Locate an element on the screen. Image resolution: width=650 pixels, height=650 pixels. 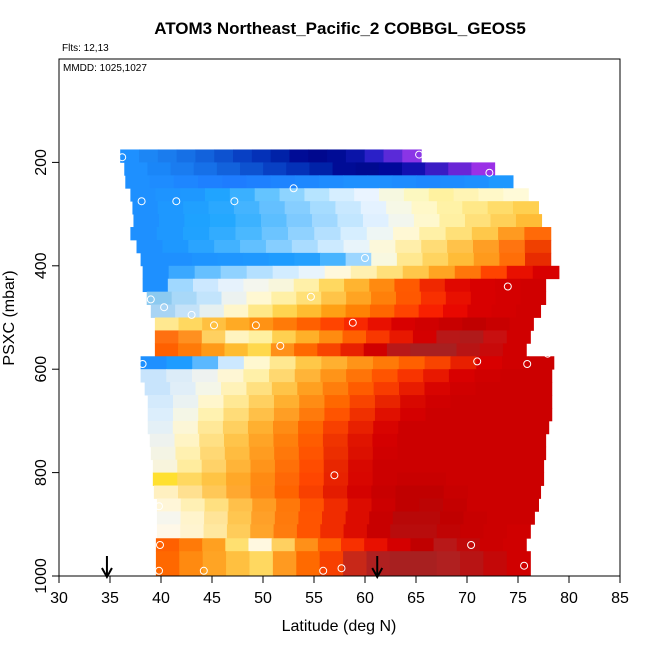
x-tick-label: 80 is located at coordinates (569, 598).